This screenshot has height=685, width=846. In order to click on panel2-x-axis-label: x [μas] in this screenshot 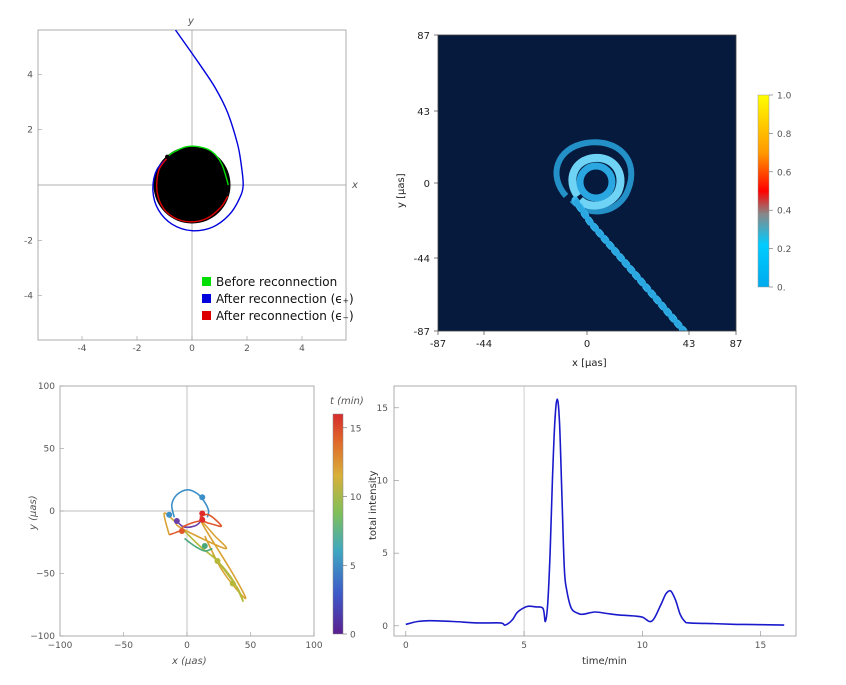, I will do `click(589, 363)`.